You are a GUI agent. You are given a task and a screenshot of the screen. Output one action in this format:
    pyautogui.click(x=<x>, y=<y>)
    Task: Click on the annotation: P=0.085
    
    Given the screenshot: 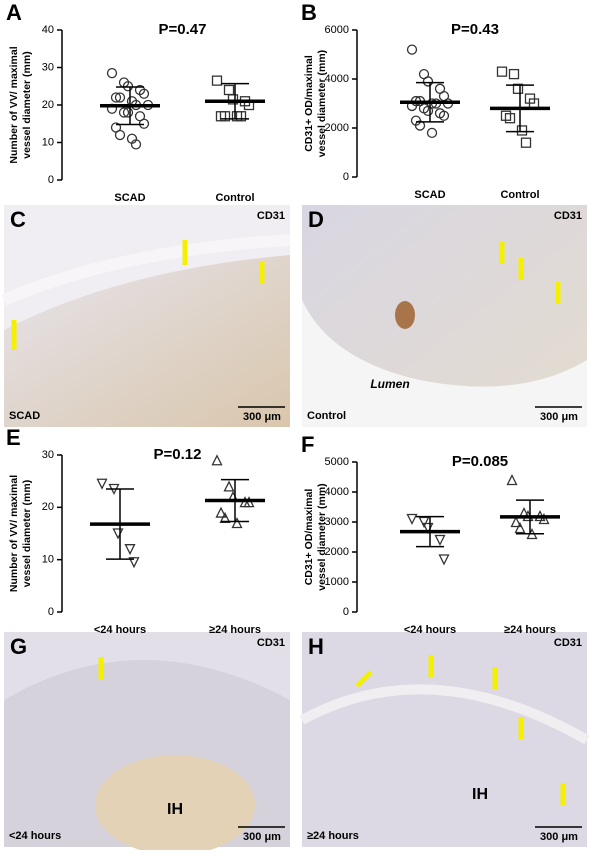 What is the action you would take?
    pyautogui.click(x=480, y=461)
    